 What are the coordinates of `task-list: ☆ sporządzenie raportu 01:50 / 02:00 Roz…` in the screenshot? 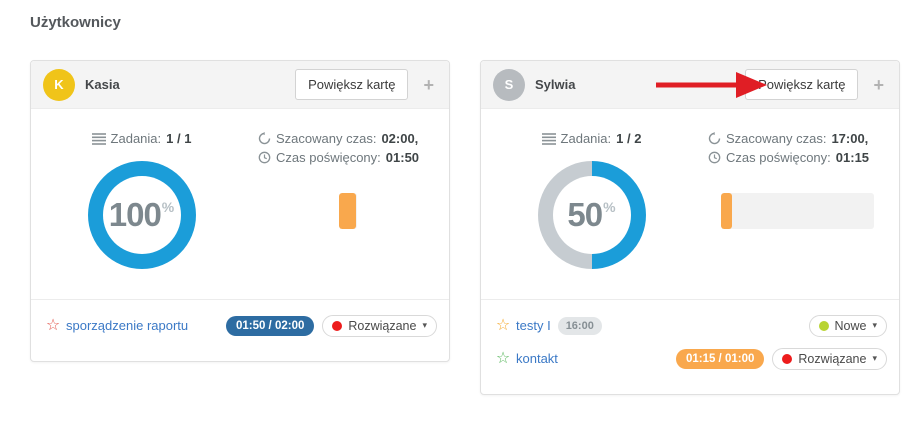 It's located at (240, 330).